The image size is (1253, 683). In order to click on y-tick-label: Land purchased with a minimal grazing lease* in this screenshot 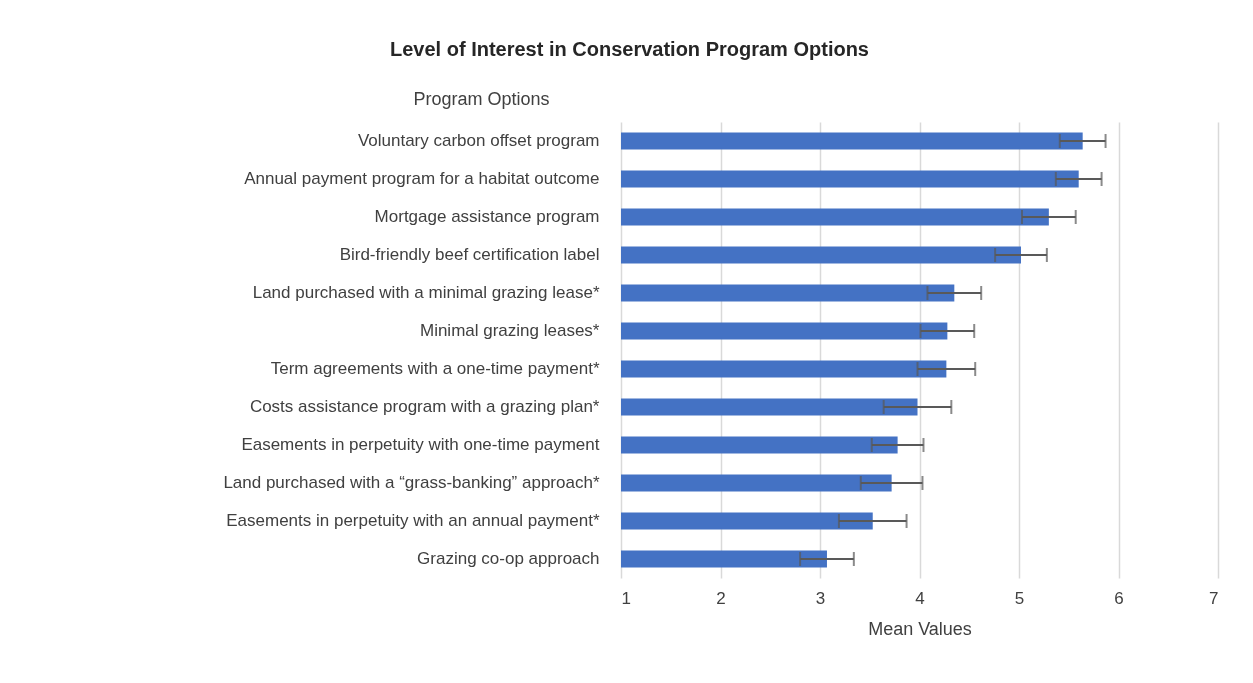, I will do `click(426, 292)`.